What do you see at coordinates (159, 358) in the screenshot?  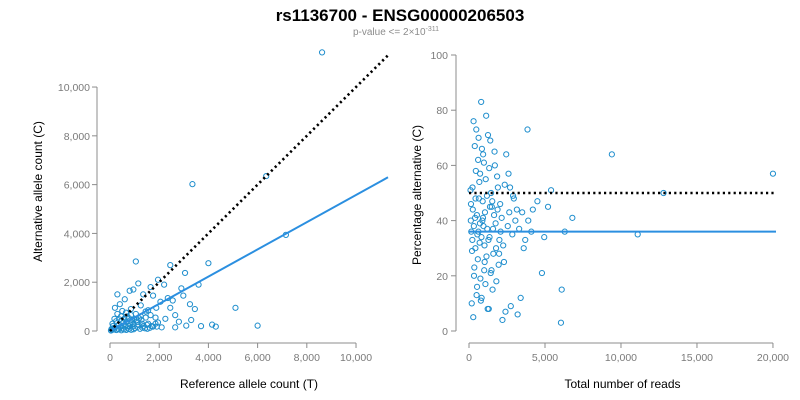 I see `left-x-tick-label: 2,000` at bounding box center [159, 358].